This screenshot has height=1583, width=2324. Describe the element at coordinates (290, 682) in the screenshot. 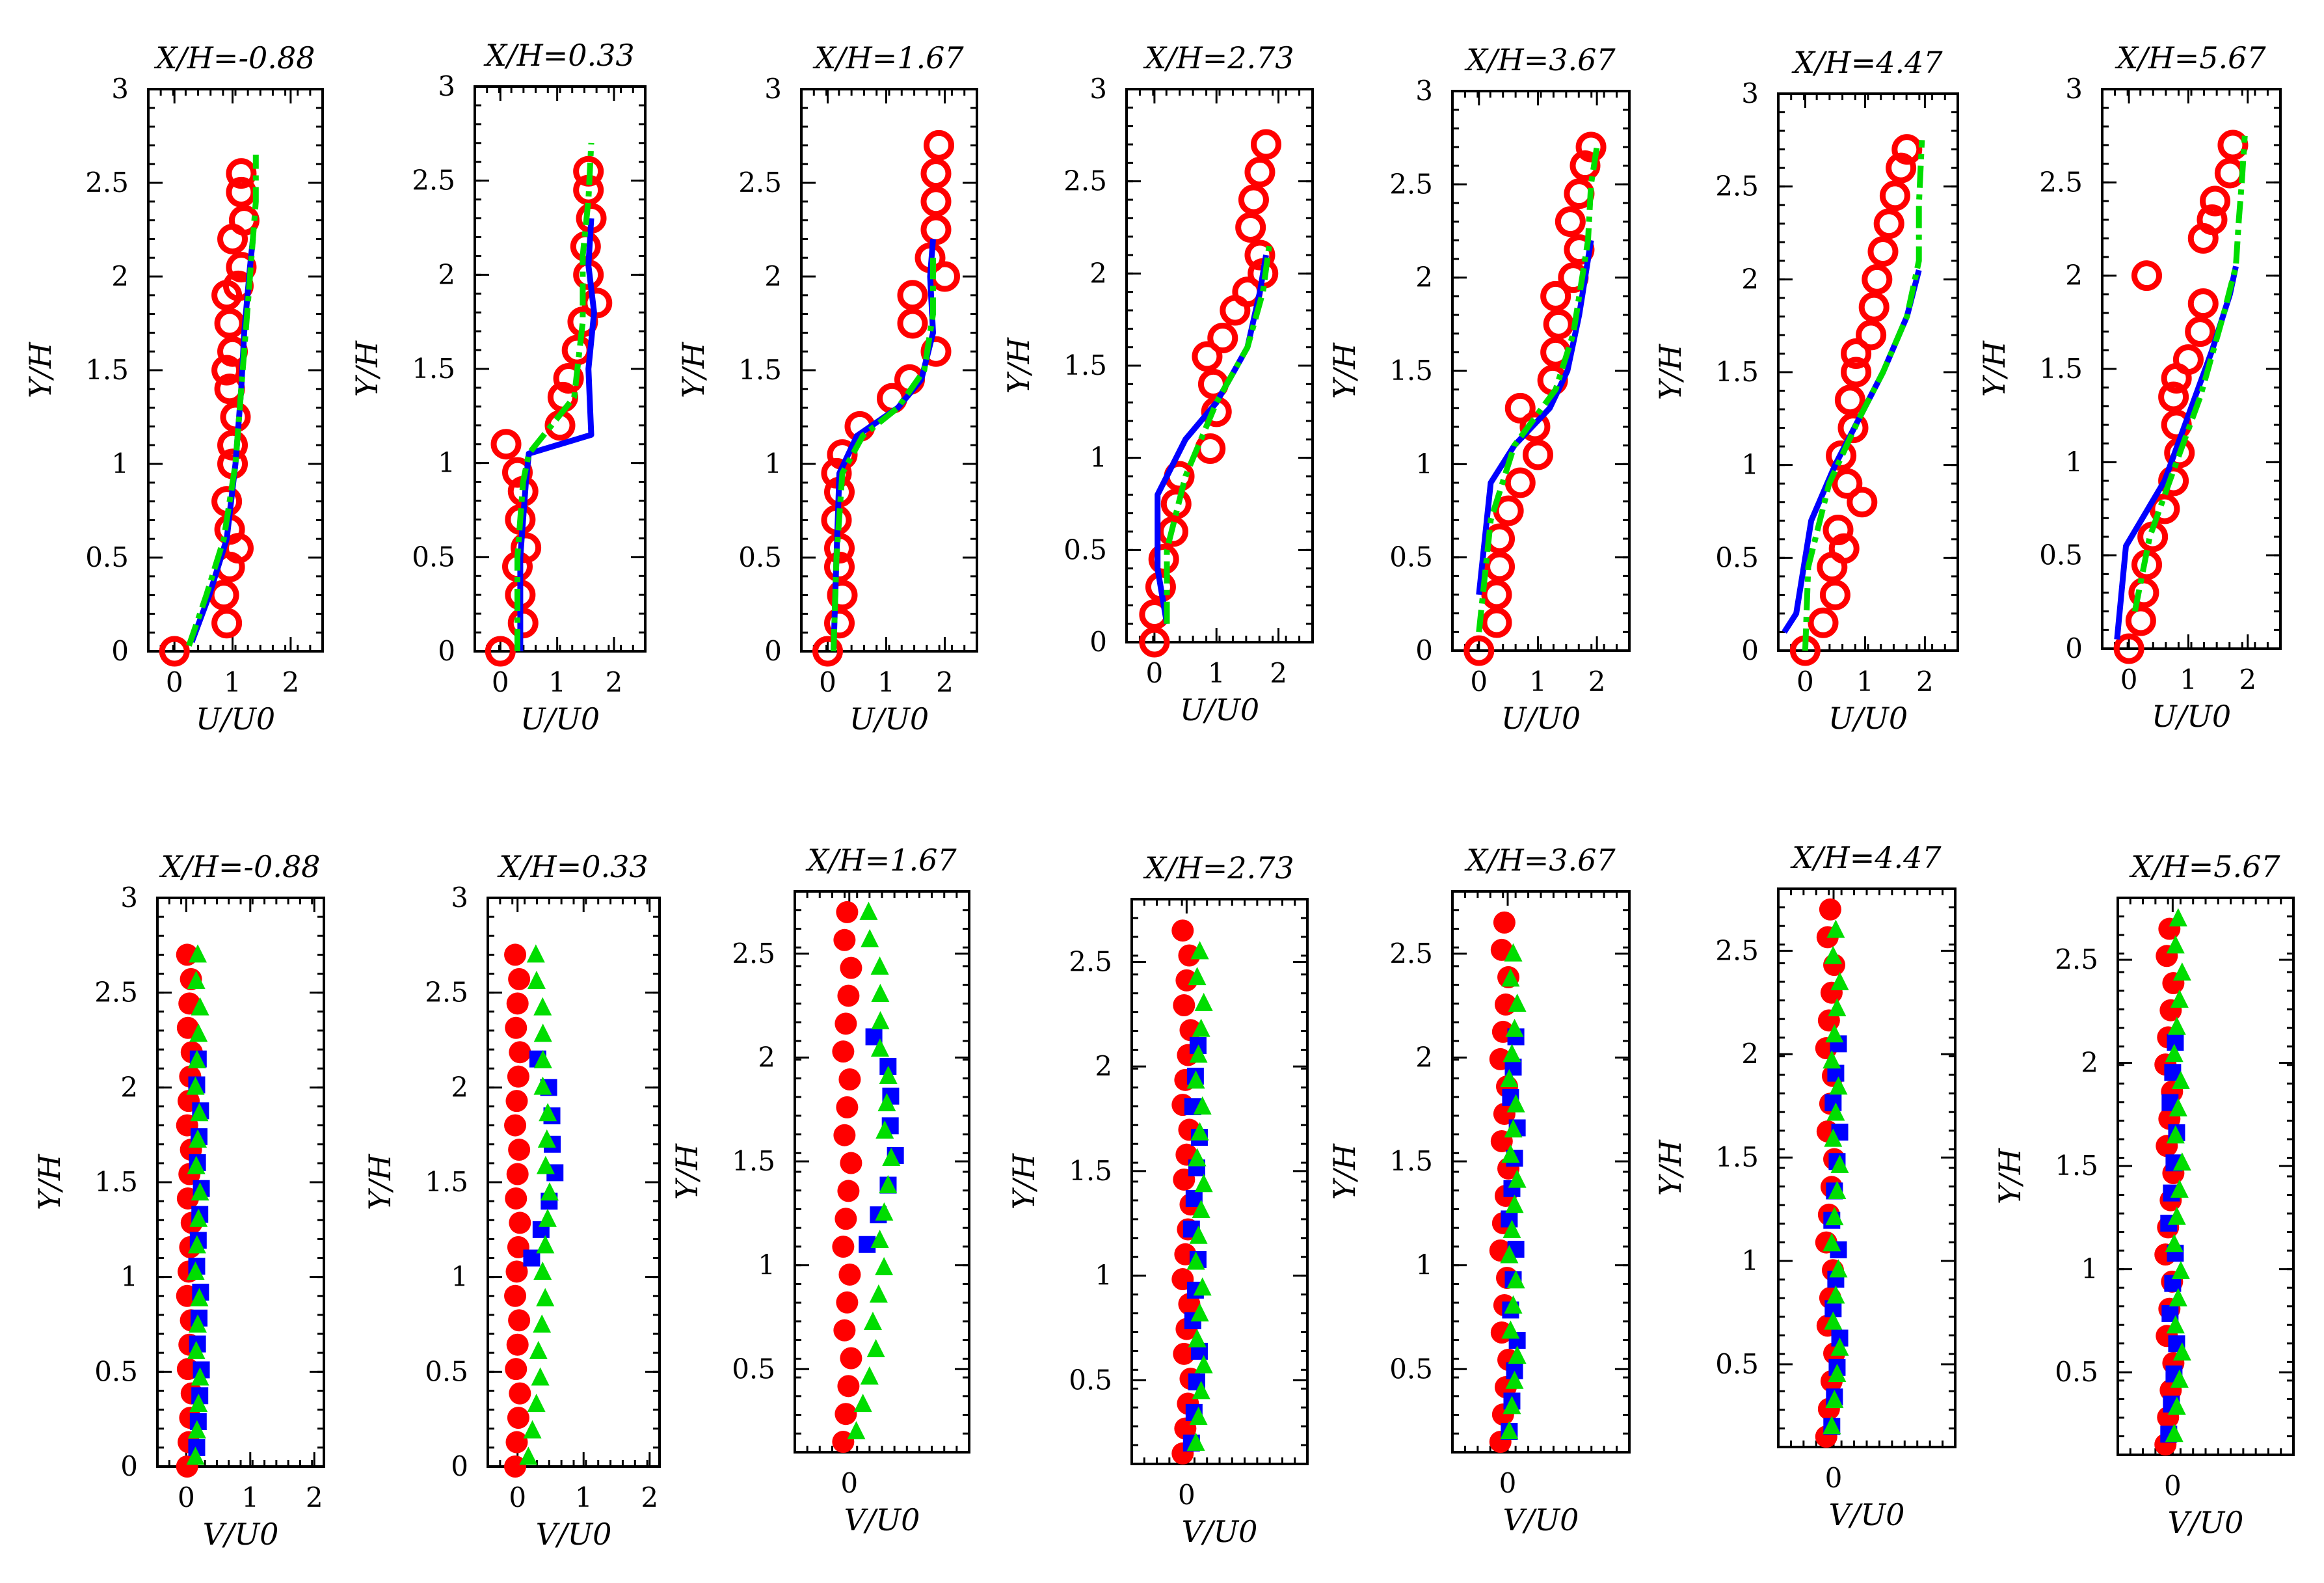

I see `x-tick-label: 2` at that location.